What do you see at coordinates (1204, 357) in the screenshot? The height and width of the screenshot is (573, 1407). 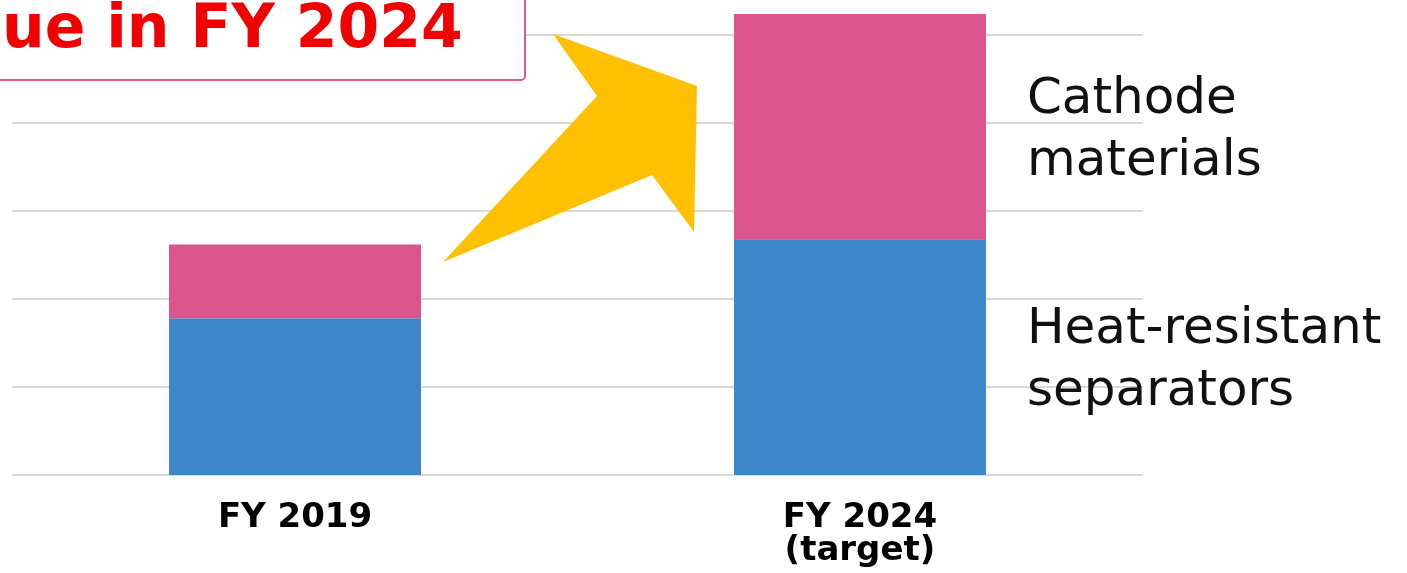 I see `series-label: Heat-resistant separators` at bounding box center [1204, 357].